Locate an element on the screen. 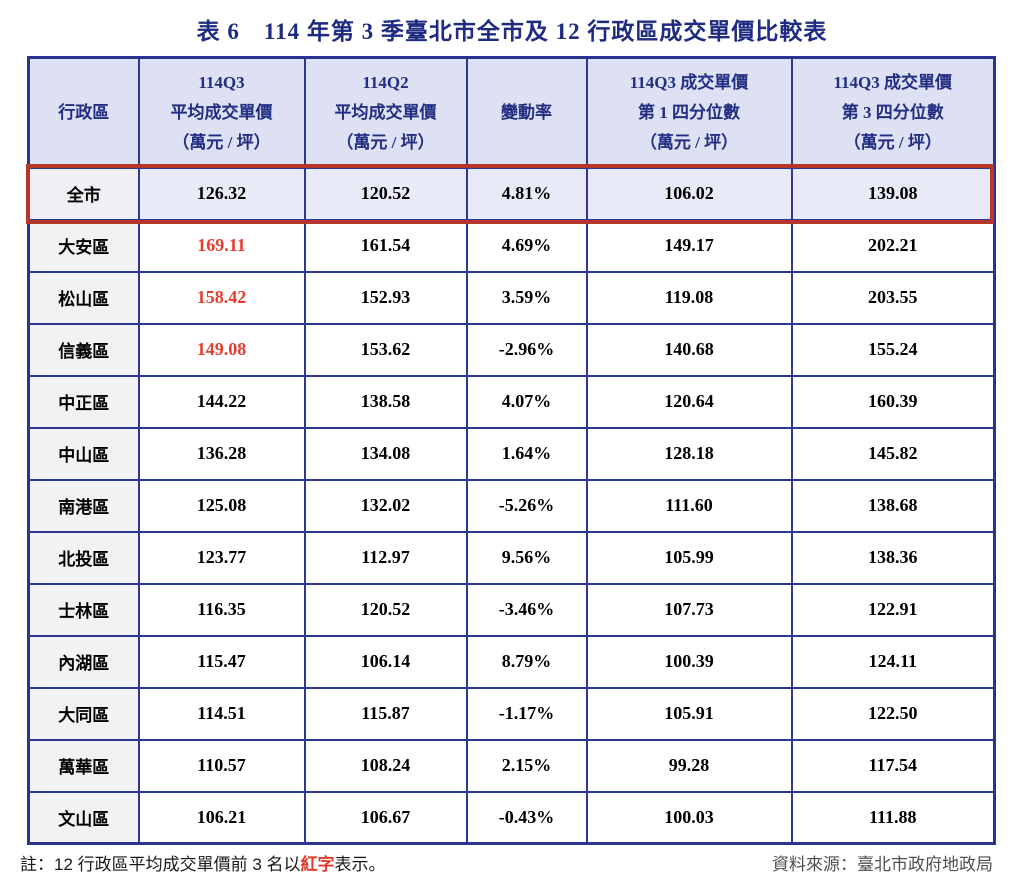 This screenshot has width=1024, height=890. page-title: 表 6 114 年第 3 季臺北市全市及 12 行政區成交單價比較表 is located at coordinates (512, 31).